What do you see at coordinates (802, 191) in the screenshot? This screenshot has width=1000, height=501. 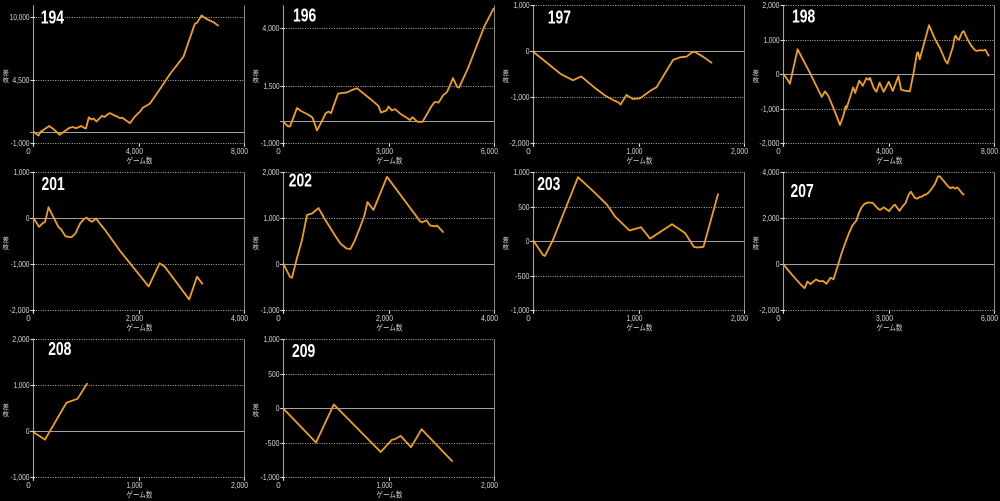 I see `svg-text: 207` at bounding box center [802, 191].